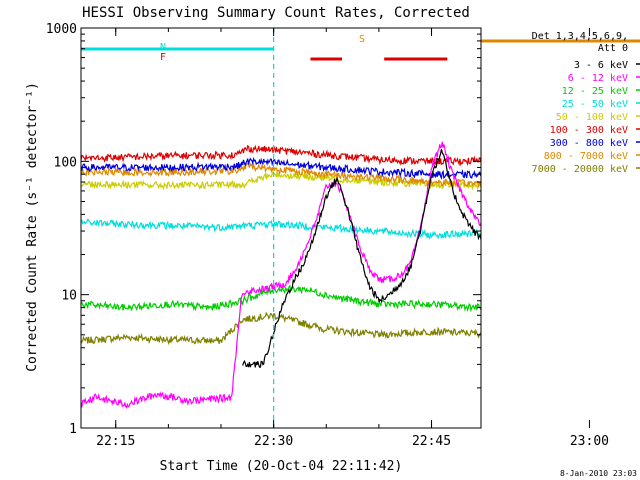 The height and width of the screenshot is (480, 640). Describe the element at coordinates (598, 473) in the screenshot. I see `generation-timestamp: 8-Jan-2010 23:03` at that location.